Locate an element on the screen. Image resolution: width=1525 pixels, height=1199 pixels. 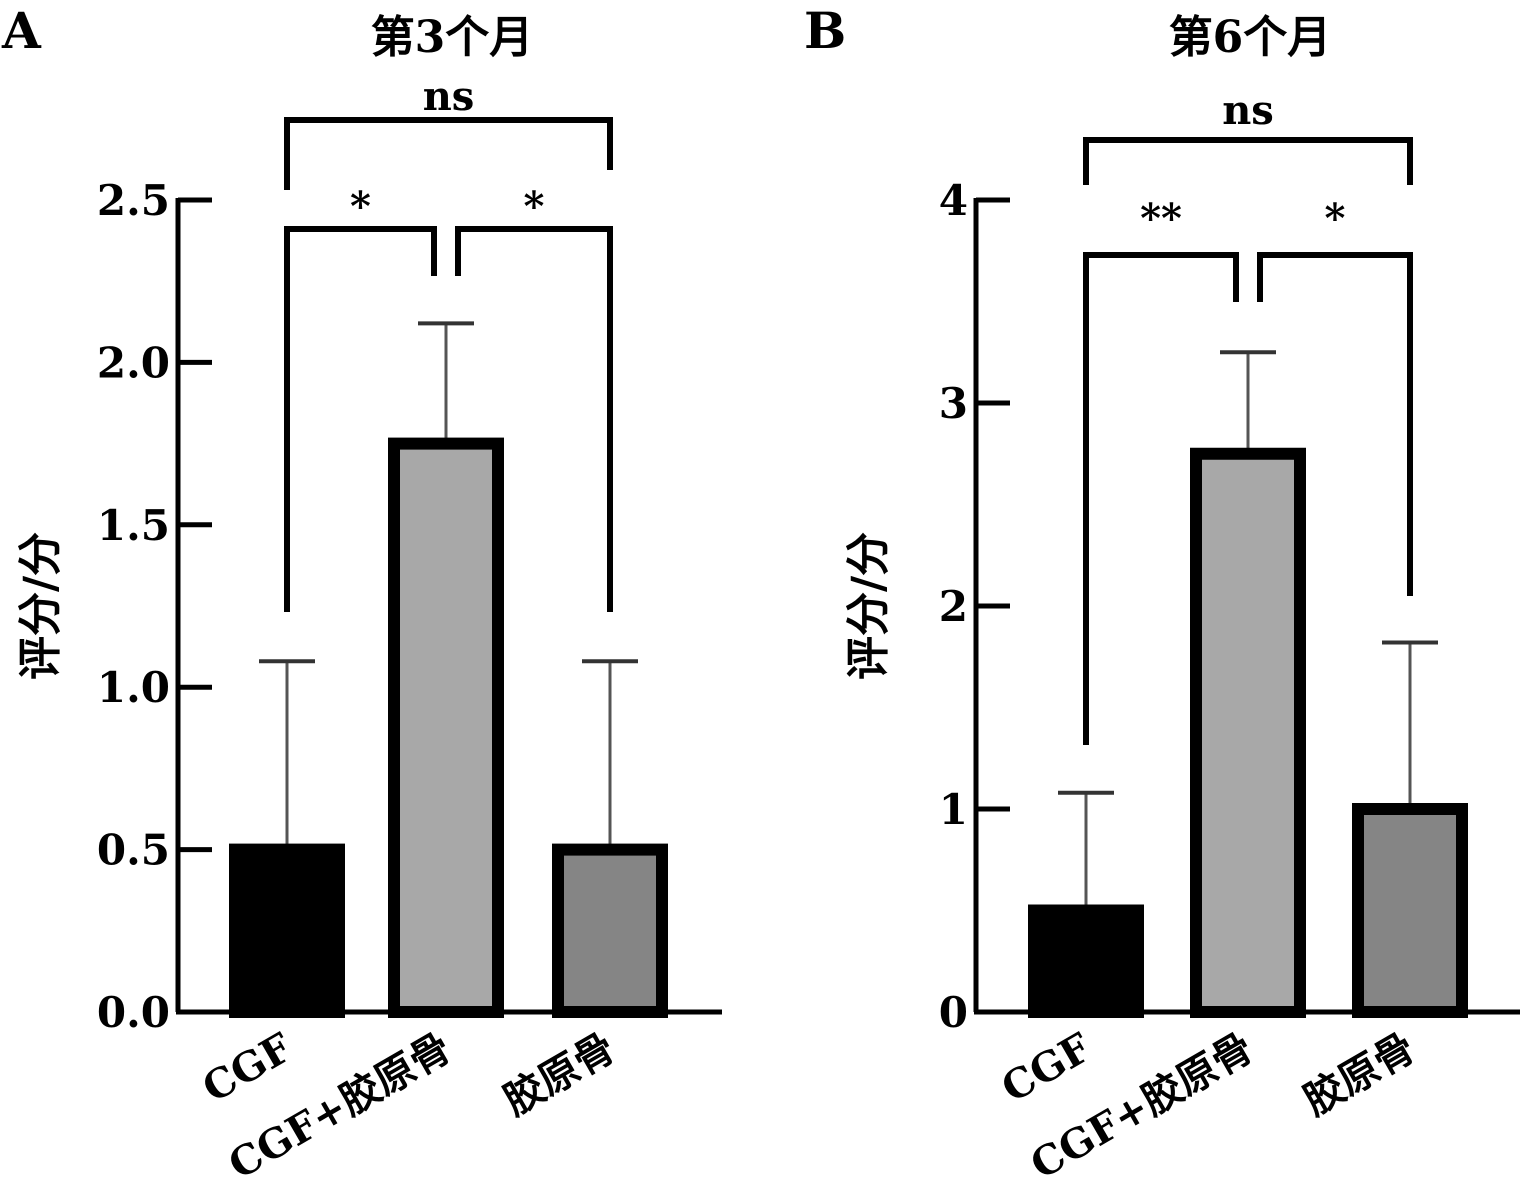
y-tick-label: 4 is located at coordinates (953, 200).